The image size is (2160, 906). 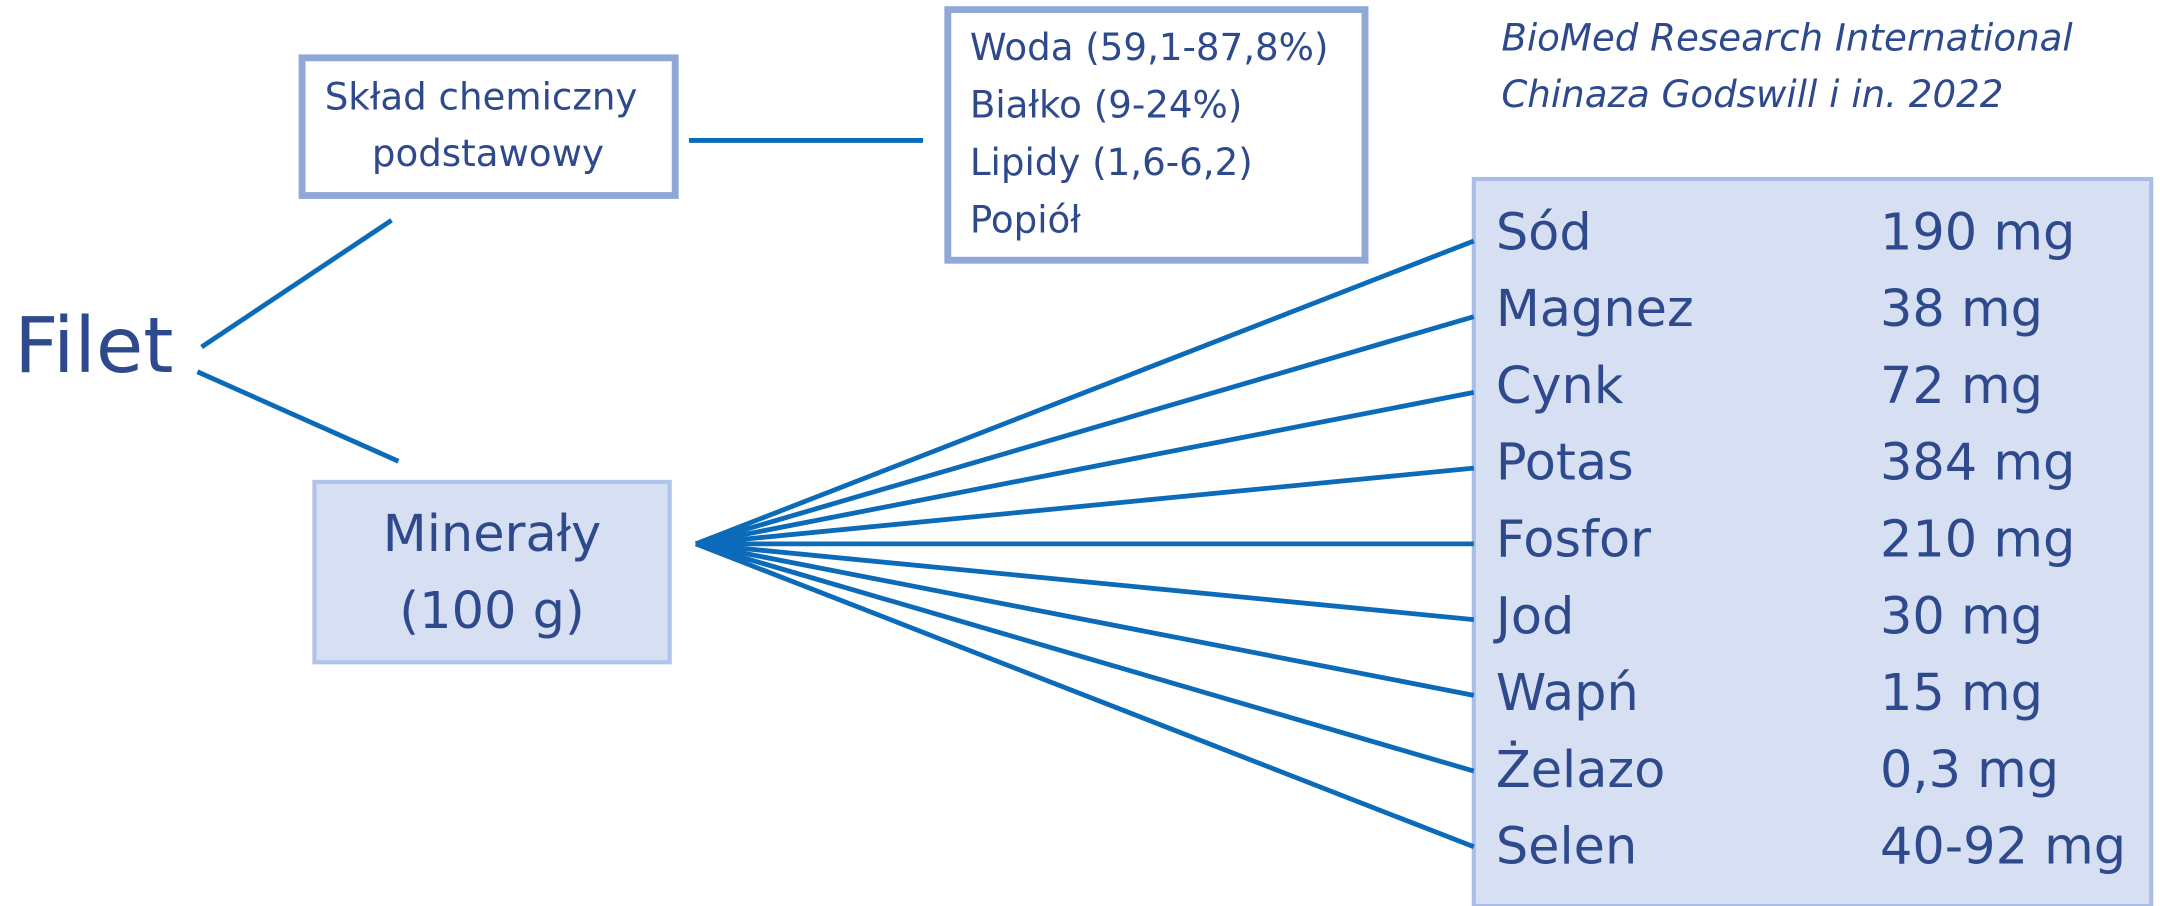 I want to click on mineral-amount: 30 mg, so click(x=1961, y=616).